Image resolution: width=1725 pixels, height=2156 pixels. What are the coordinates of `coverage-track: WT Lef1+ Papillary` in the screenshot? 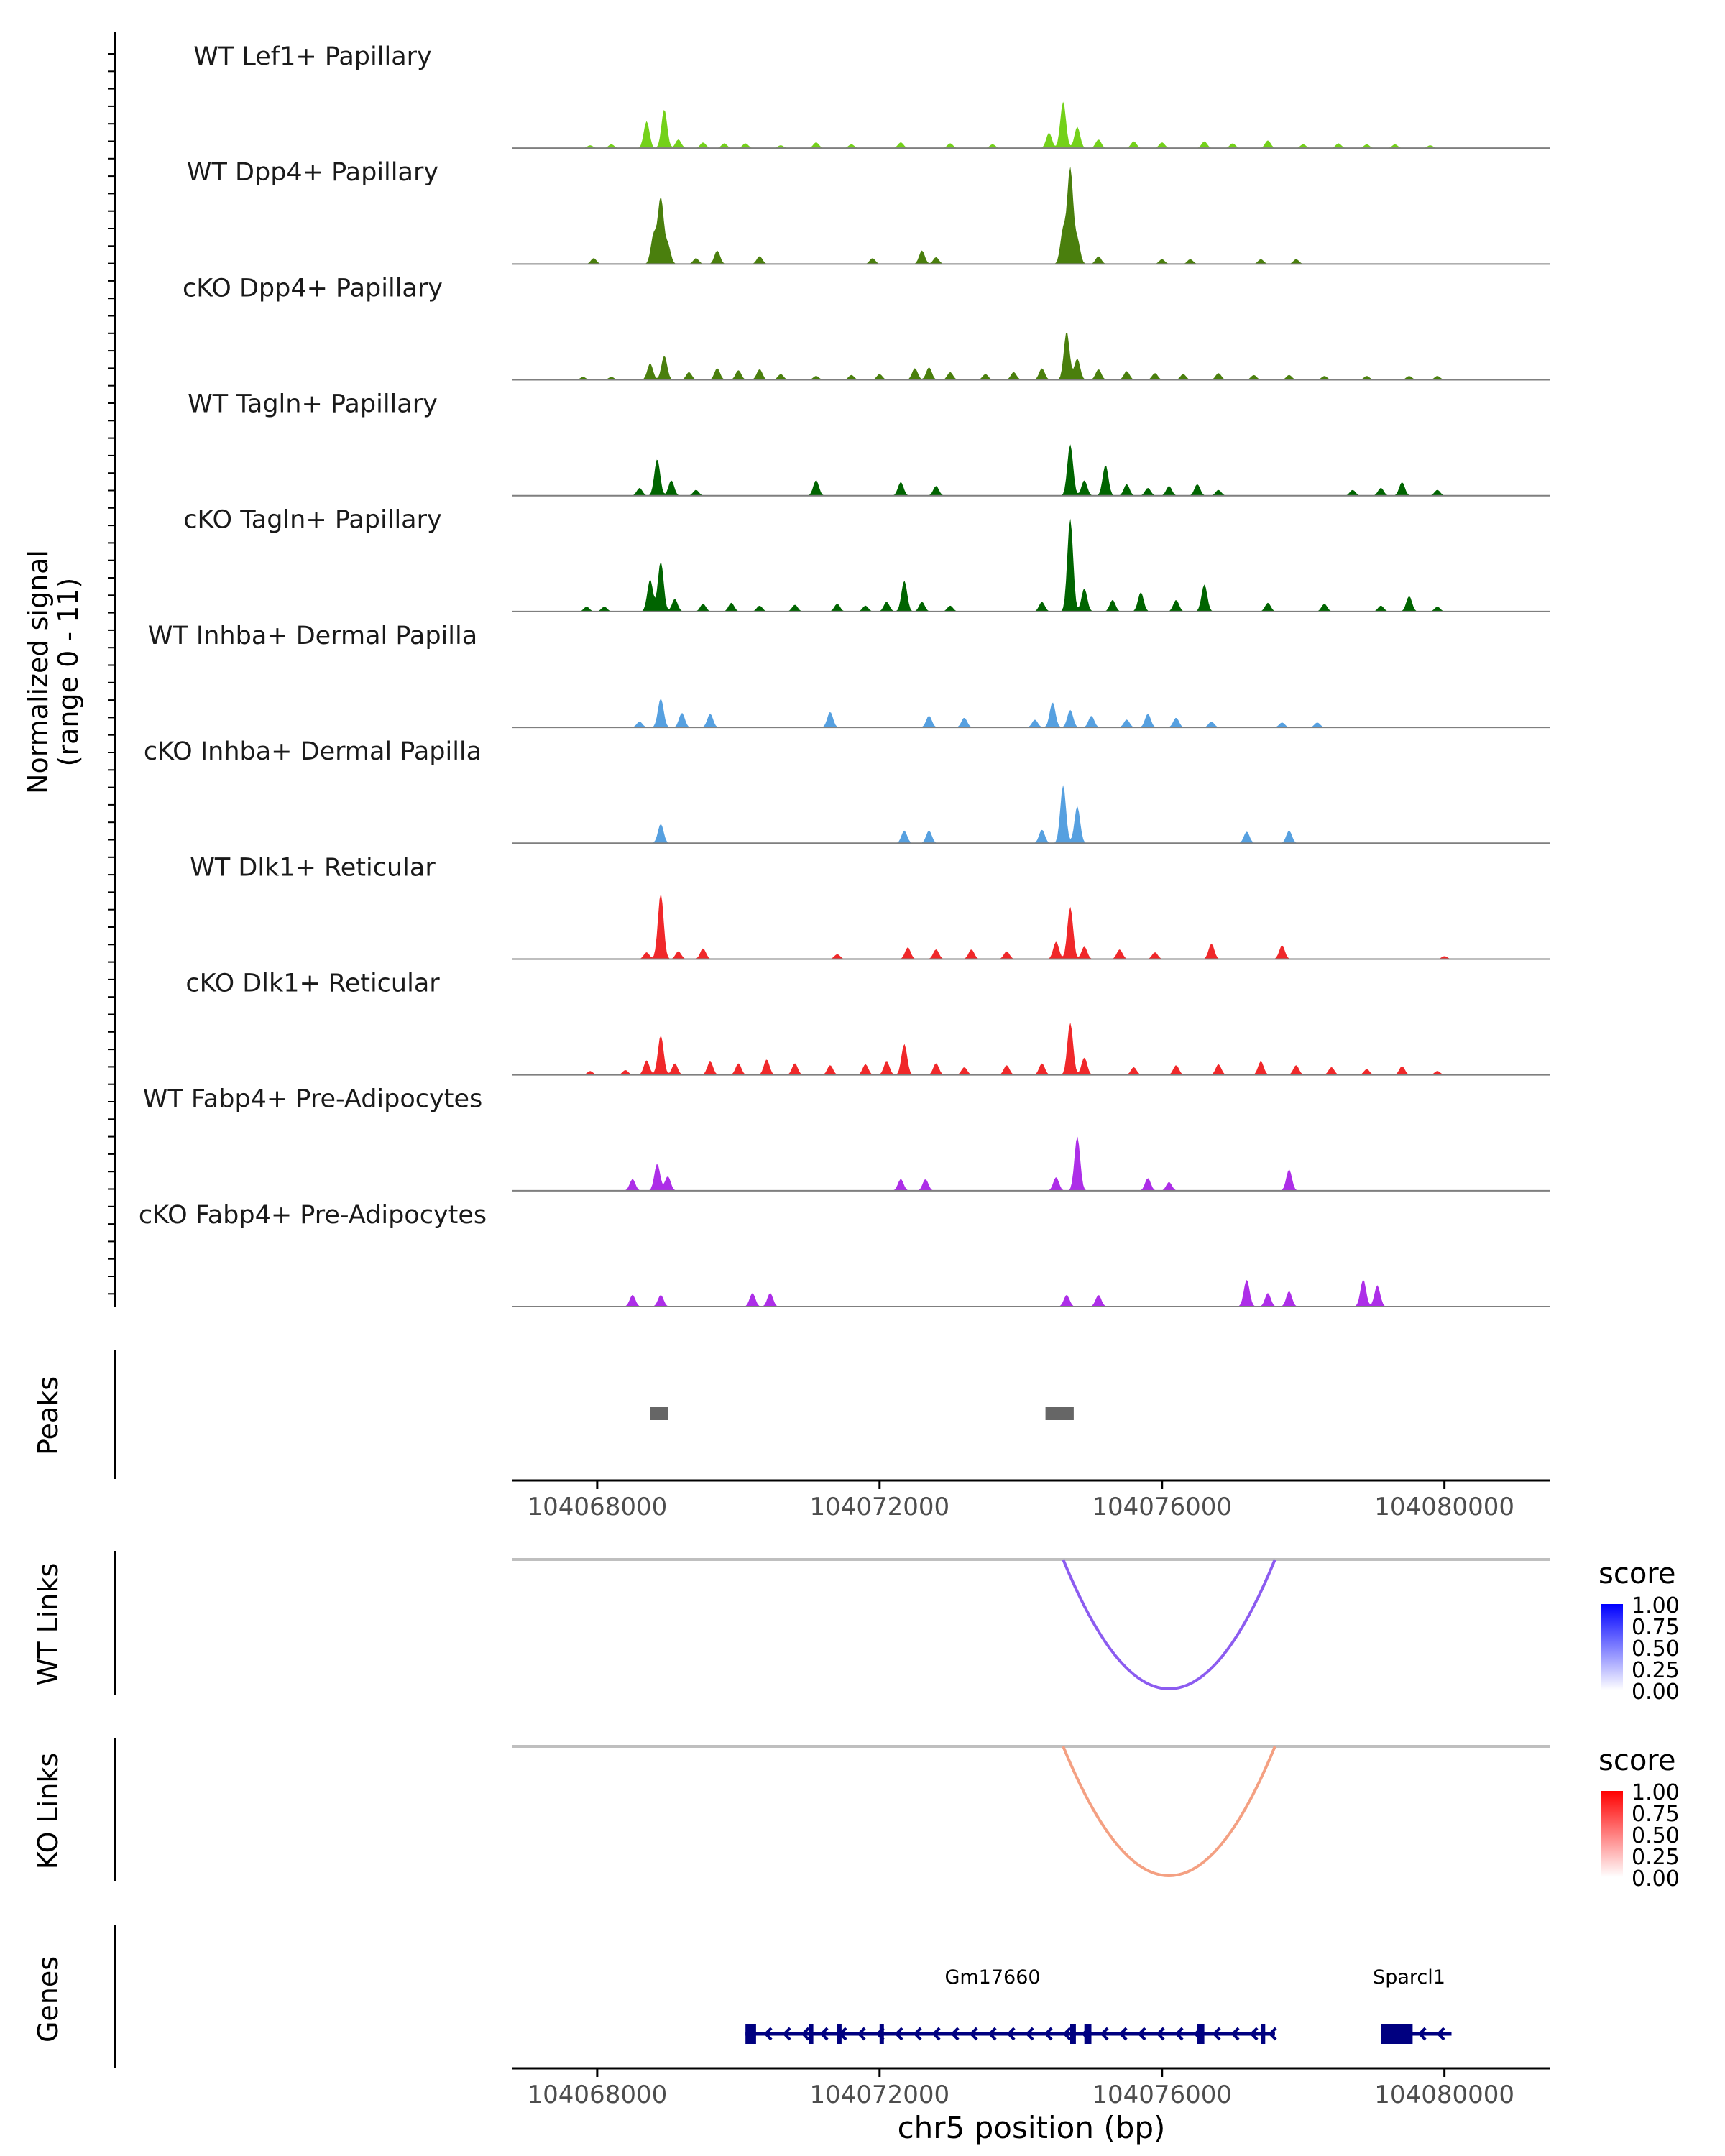 It's located at (871, 96).